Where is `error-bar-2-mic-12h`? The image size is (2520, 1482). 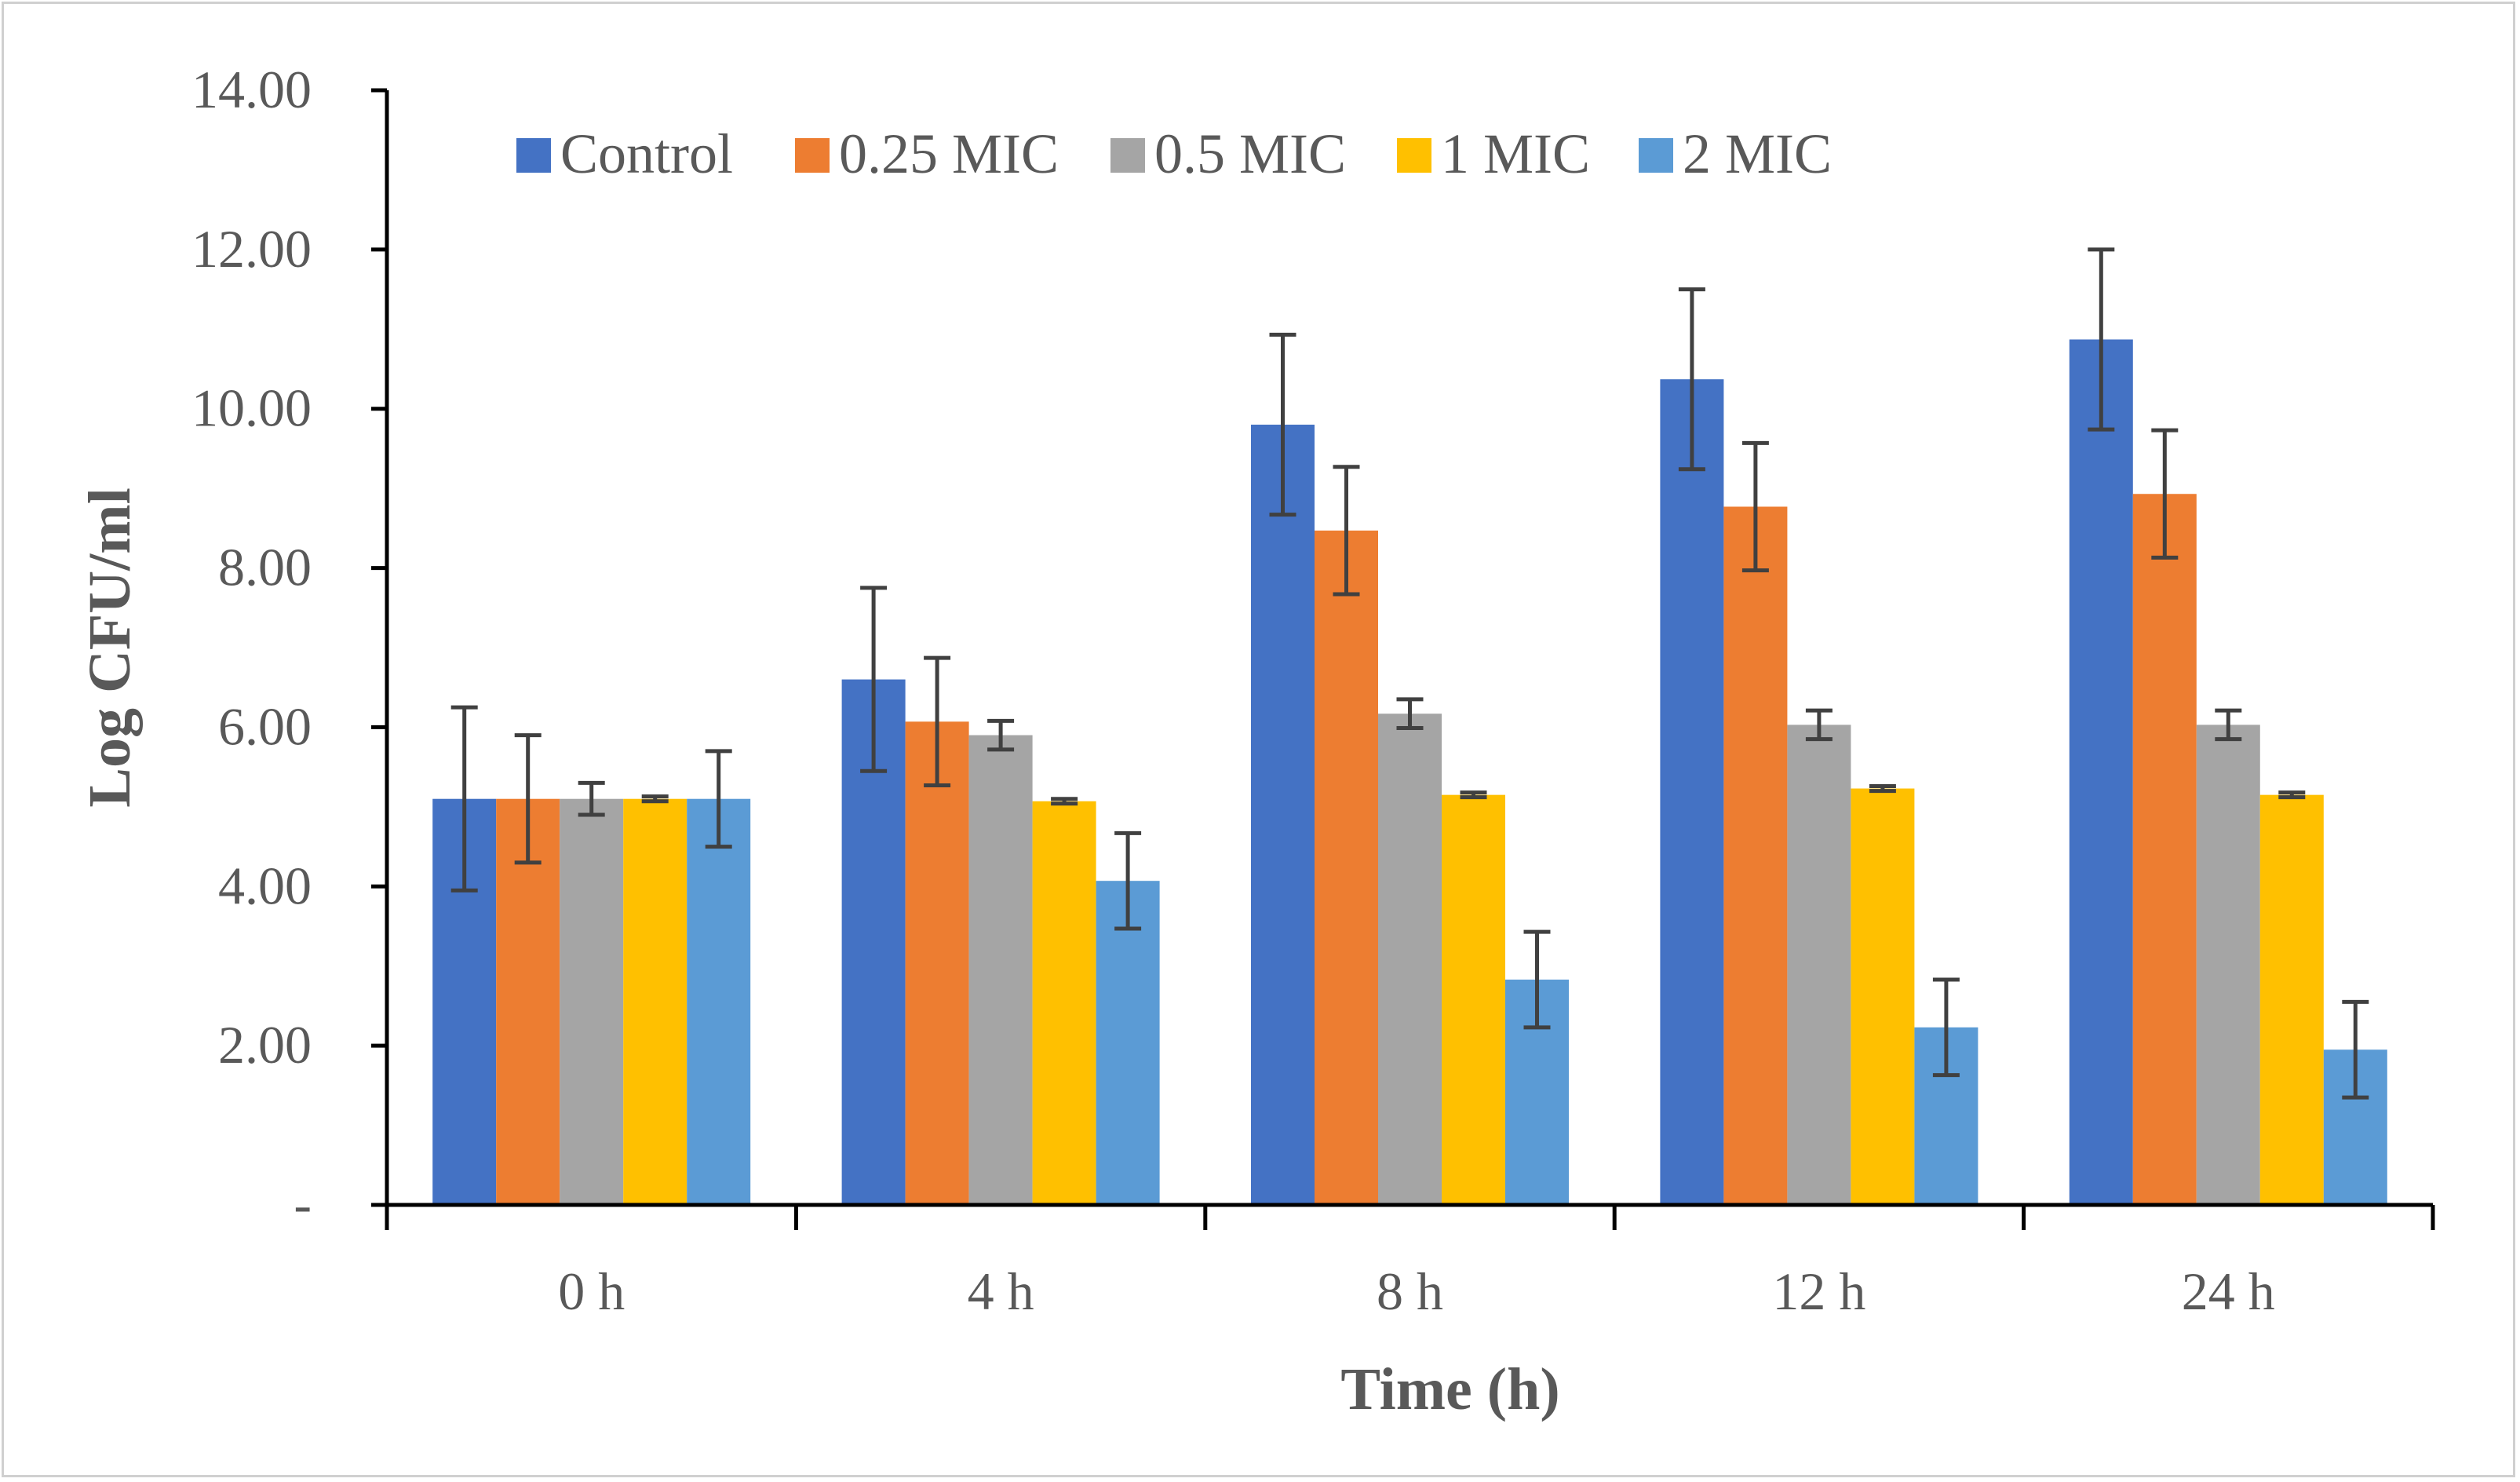
error-bar-2-mic-12h is located at coordinates (1946, 1027).